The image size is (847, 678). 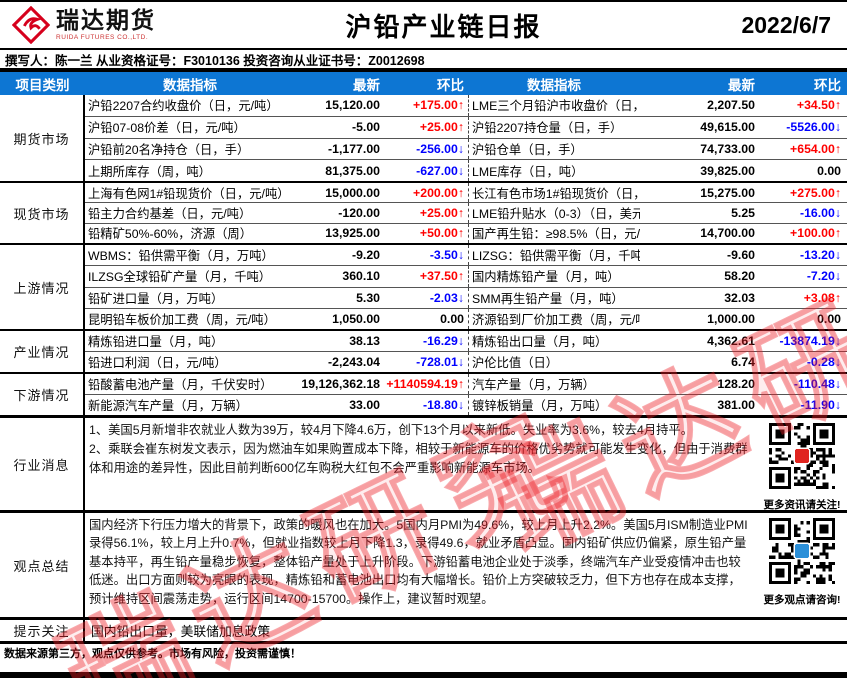 What do you see at coordinates (736, 405) in the screenshot?
I see `latest-right: 381.00` at bounding box center [736, 405].